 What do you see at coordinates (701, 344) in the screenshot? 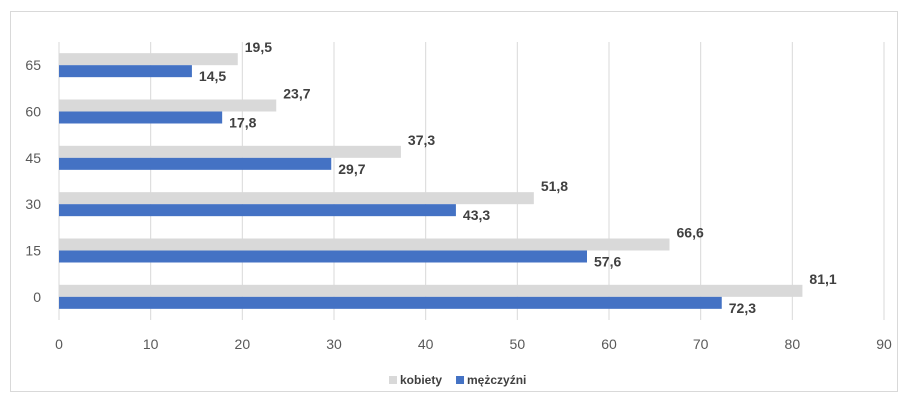
I see `x-tick-label: 70` at bounding box center [701, 344].